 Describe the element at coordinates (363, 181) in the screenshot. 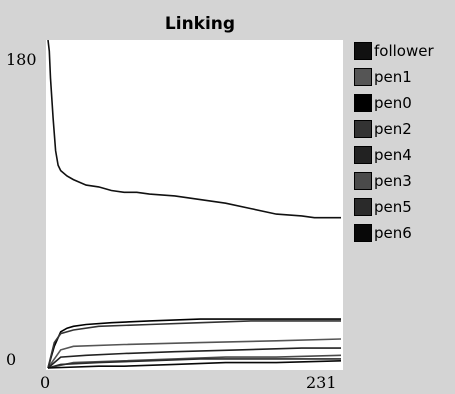

I see `legend-swatch-pen3` at that location.